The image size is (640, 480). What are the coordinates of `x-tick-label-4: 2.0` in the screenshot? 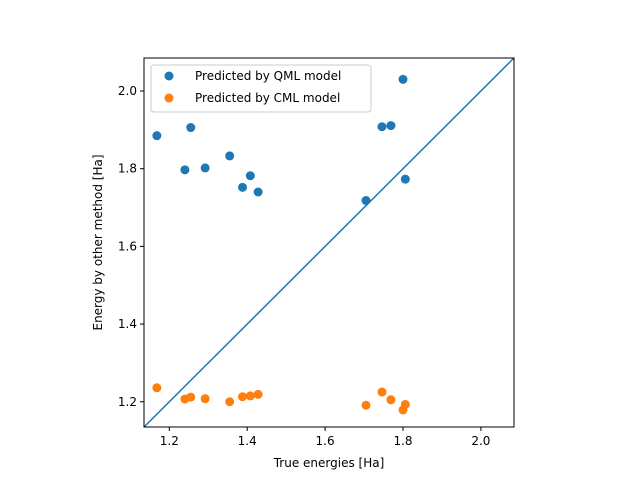 It's located at (480, 441).